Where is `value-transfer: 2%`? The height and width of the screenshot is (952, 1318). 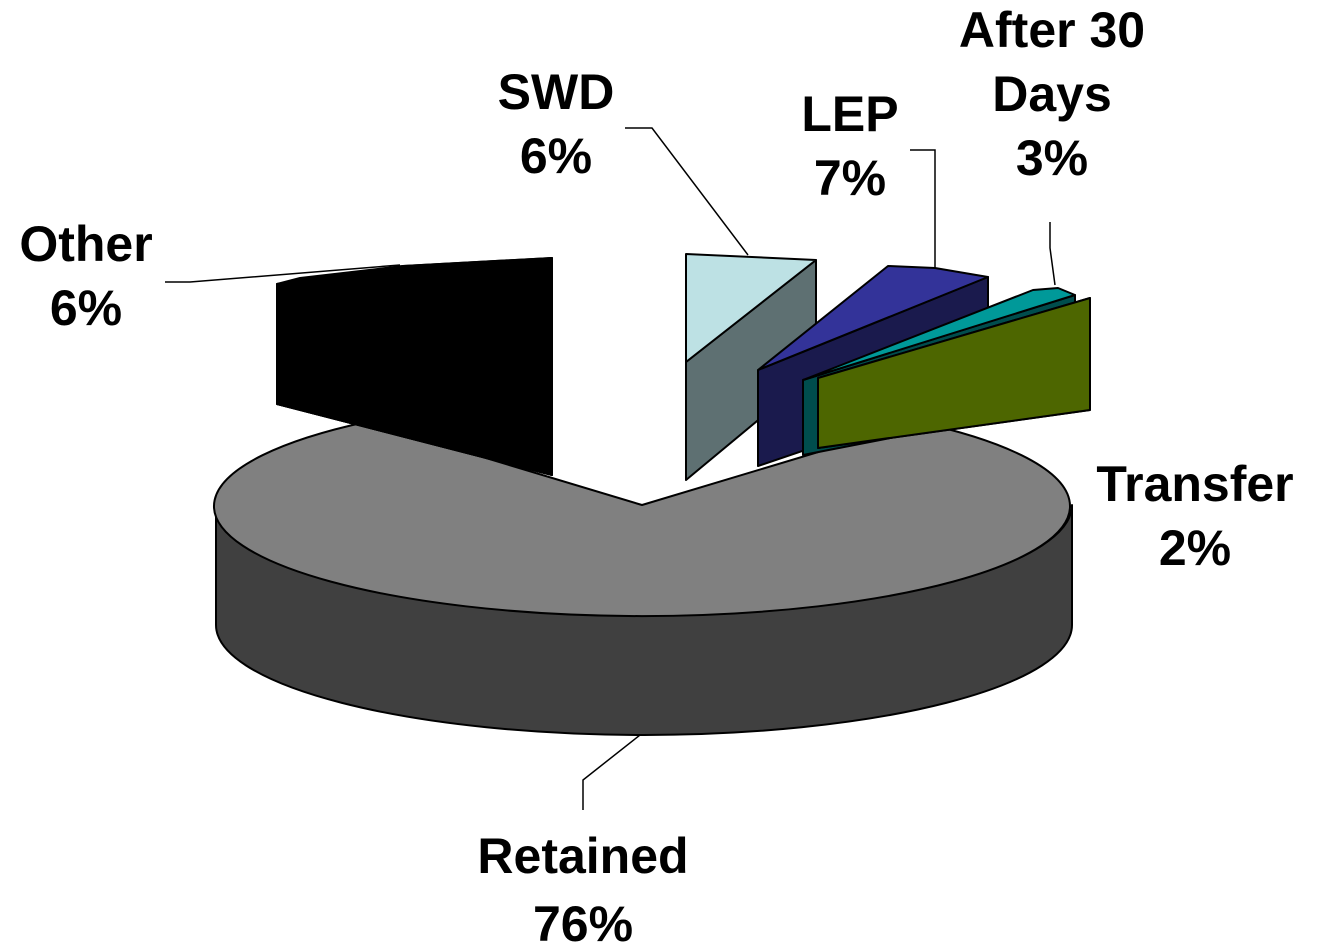 value-transfer: 2% is located at coordinates (1195, 548).